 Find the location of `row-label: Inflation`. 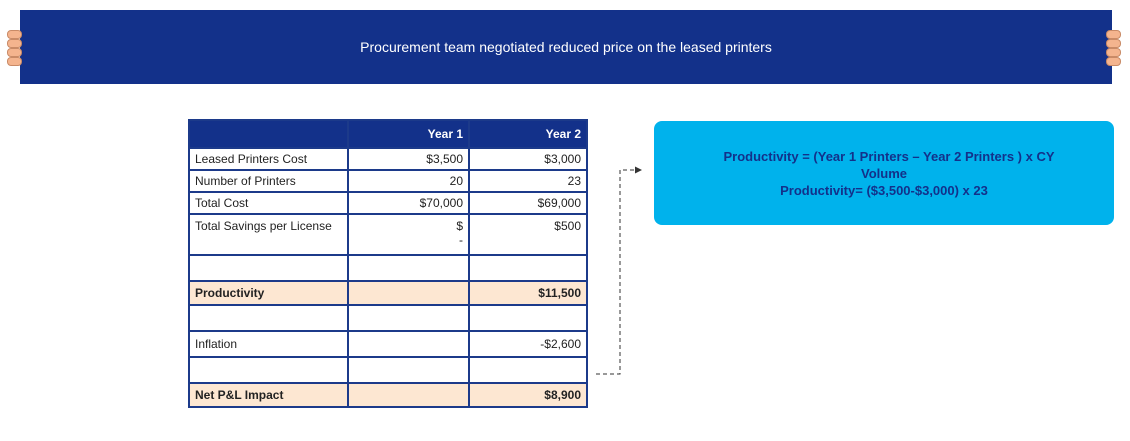

row-label: Inflation is located at coordinates (268, 344).